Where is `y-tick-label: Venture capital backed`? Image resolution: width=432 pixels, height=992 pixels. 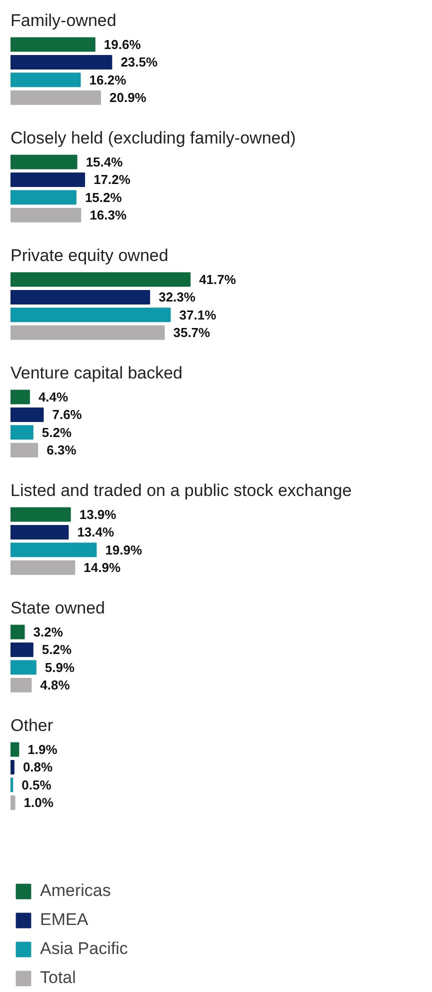 y-tick-label: Venture capital backed is located at coordinates (96, 373).